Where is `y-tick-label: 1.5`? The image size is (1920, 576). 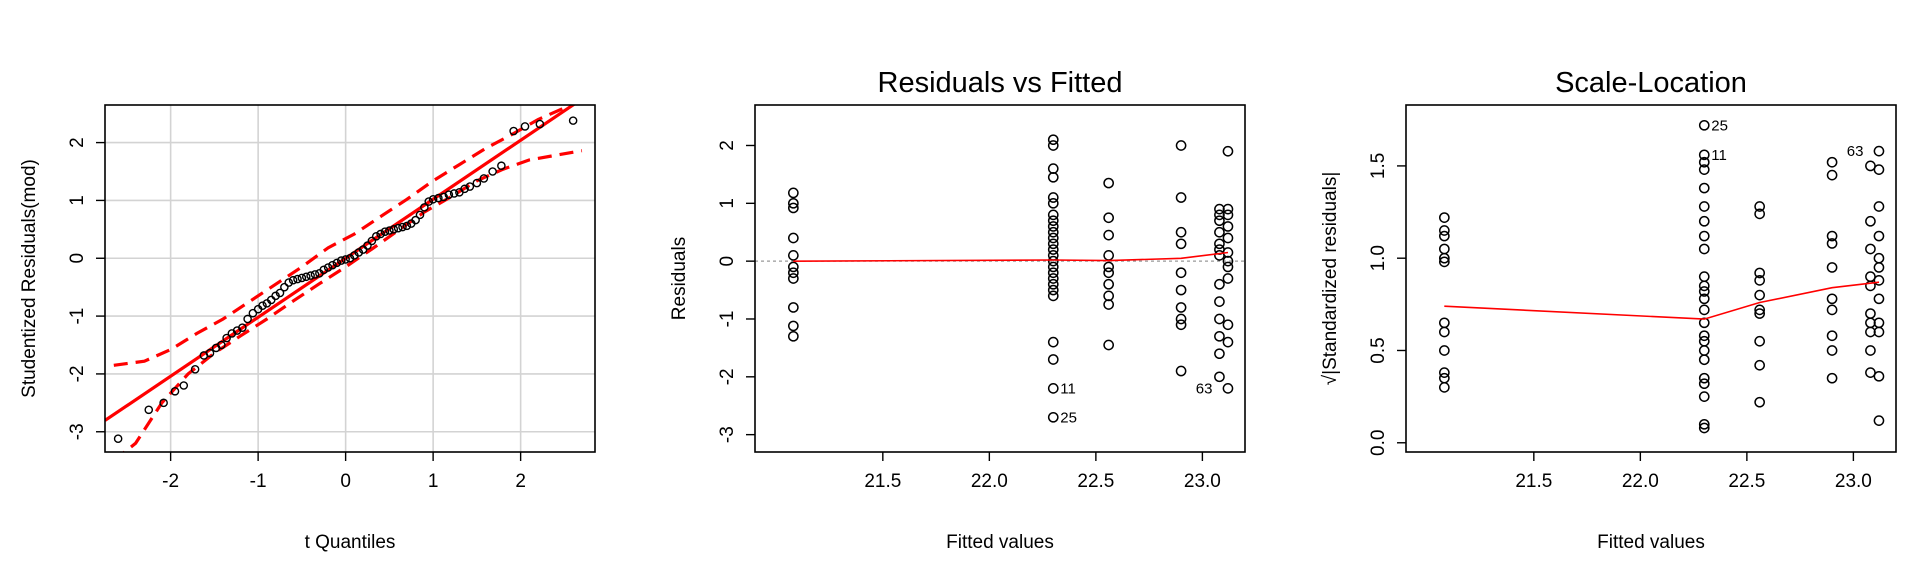 y-tick-label: 1.5 is located at coordinates (1378, 166).